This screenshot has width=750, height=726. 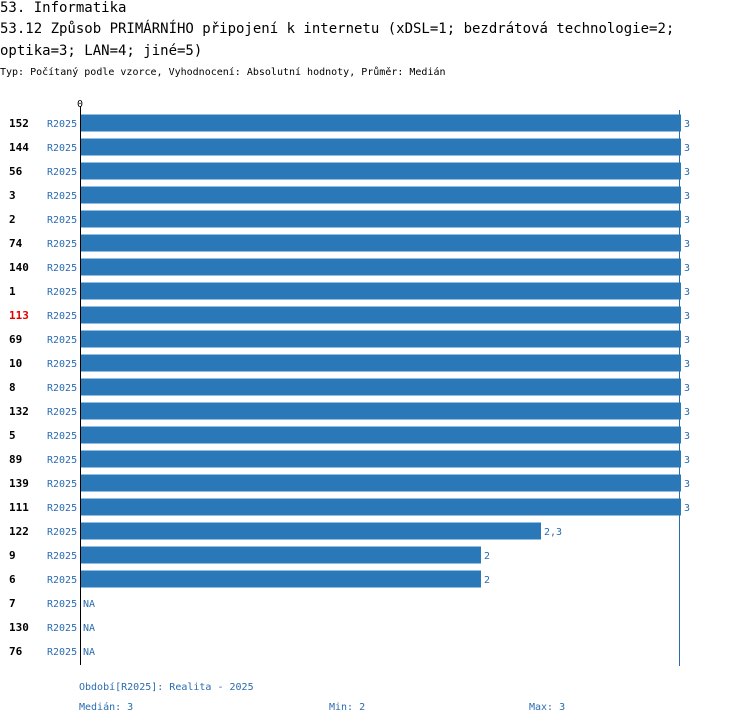 I want to click on row-id-label: 10, so click(x=15, y=363).